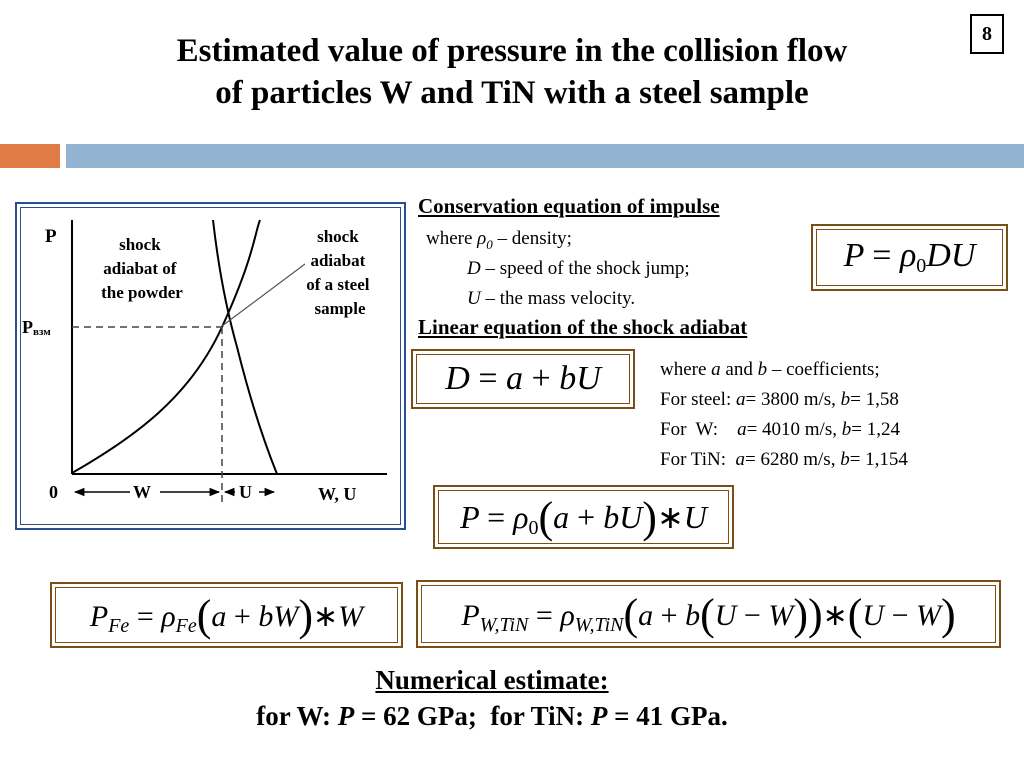 This screenshot has width=1024, height=768. I want to click on equation-adiabat: D = a + bU, so click(523, 378).